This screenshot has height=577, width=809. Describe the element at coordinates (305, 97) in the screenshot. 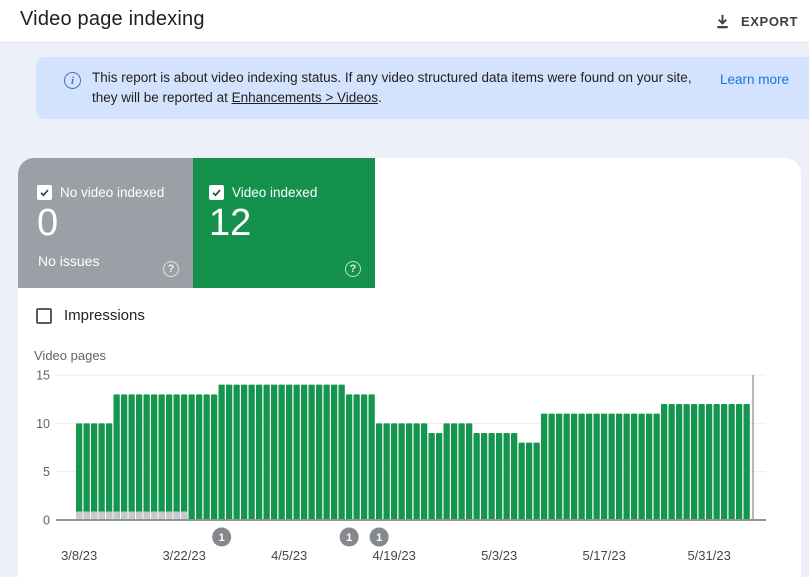

I see `enhancements-videos-link: Enhancements > Videos` at that location.